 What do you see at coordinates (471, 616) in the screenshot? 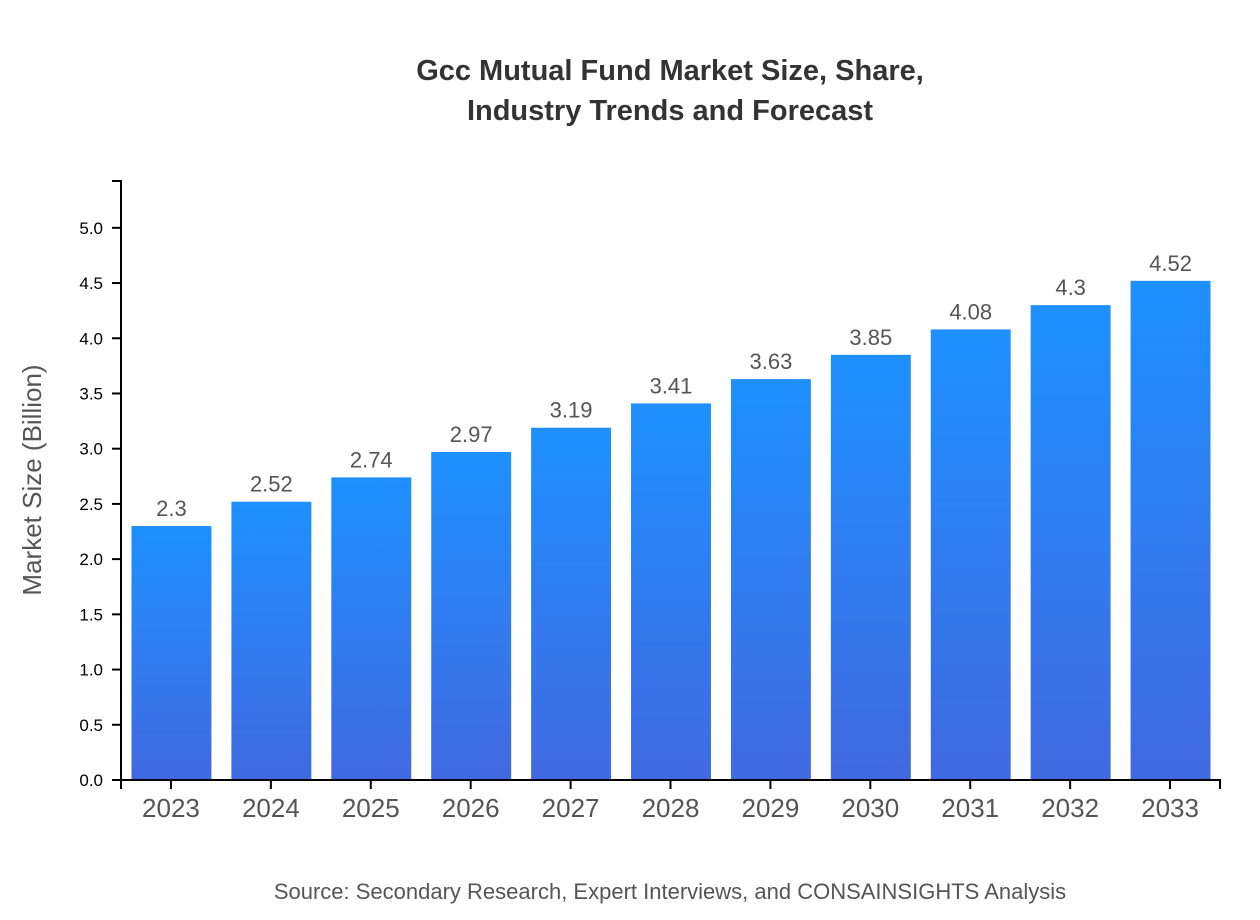
I see `bar-2026` at bounding box center [471, 616].